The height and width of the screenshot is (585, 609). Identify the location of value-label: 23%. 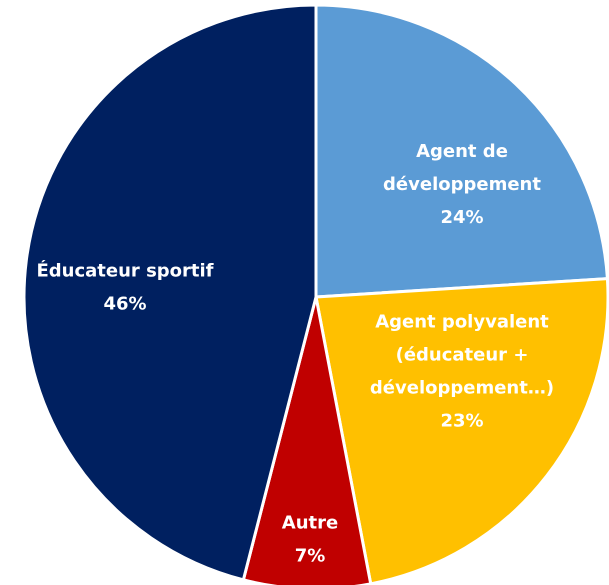
(461, 421).